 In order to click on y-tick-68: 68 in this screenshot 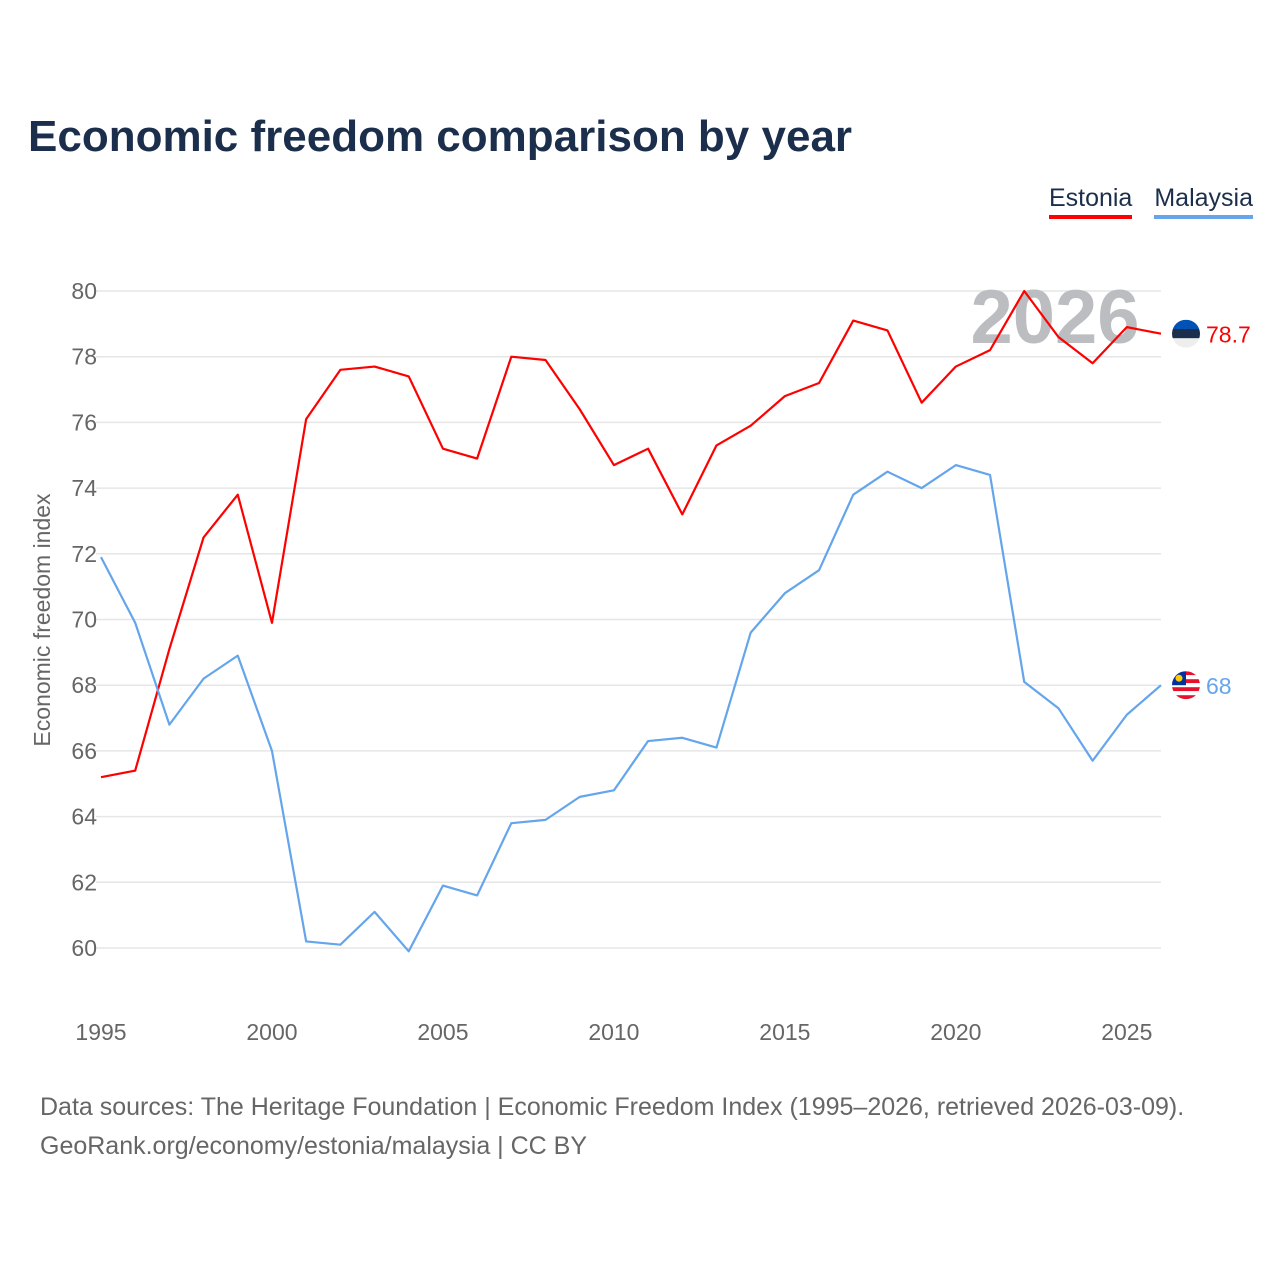, I will do `click(84, 685)`.